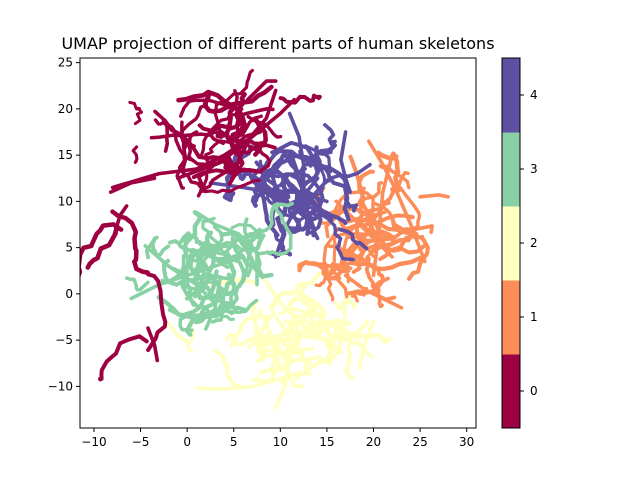 This screenshot has height=480, width=640. What do you see at coordinates (93, 442) in the screenshot?
I see `x-tick-label: −10` at bounding box center [93, 442].